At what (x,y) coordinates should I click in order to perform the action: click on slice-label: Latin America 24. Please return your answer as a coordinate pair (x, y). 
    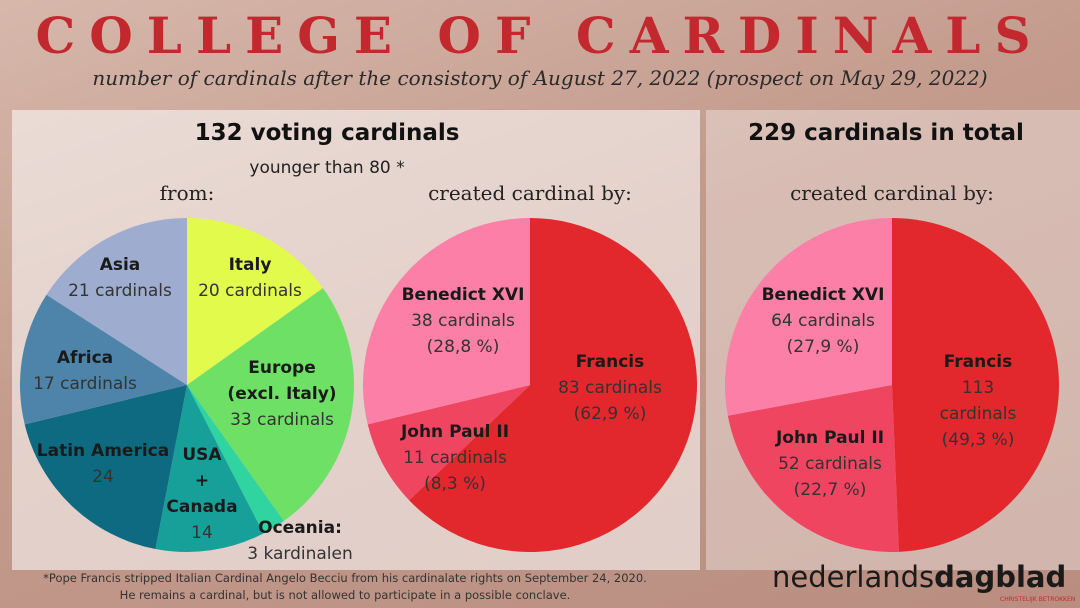
    Looking at the image, I should click on (103, 464).